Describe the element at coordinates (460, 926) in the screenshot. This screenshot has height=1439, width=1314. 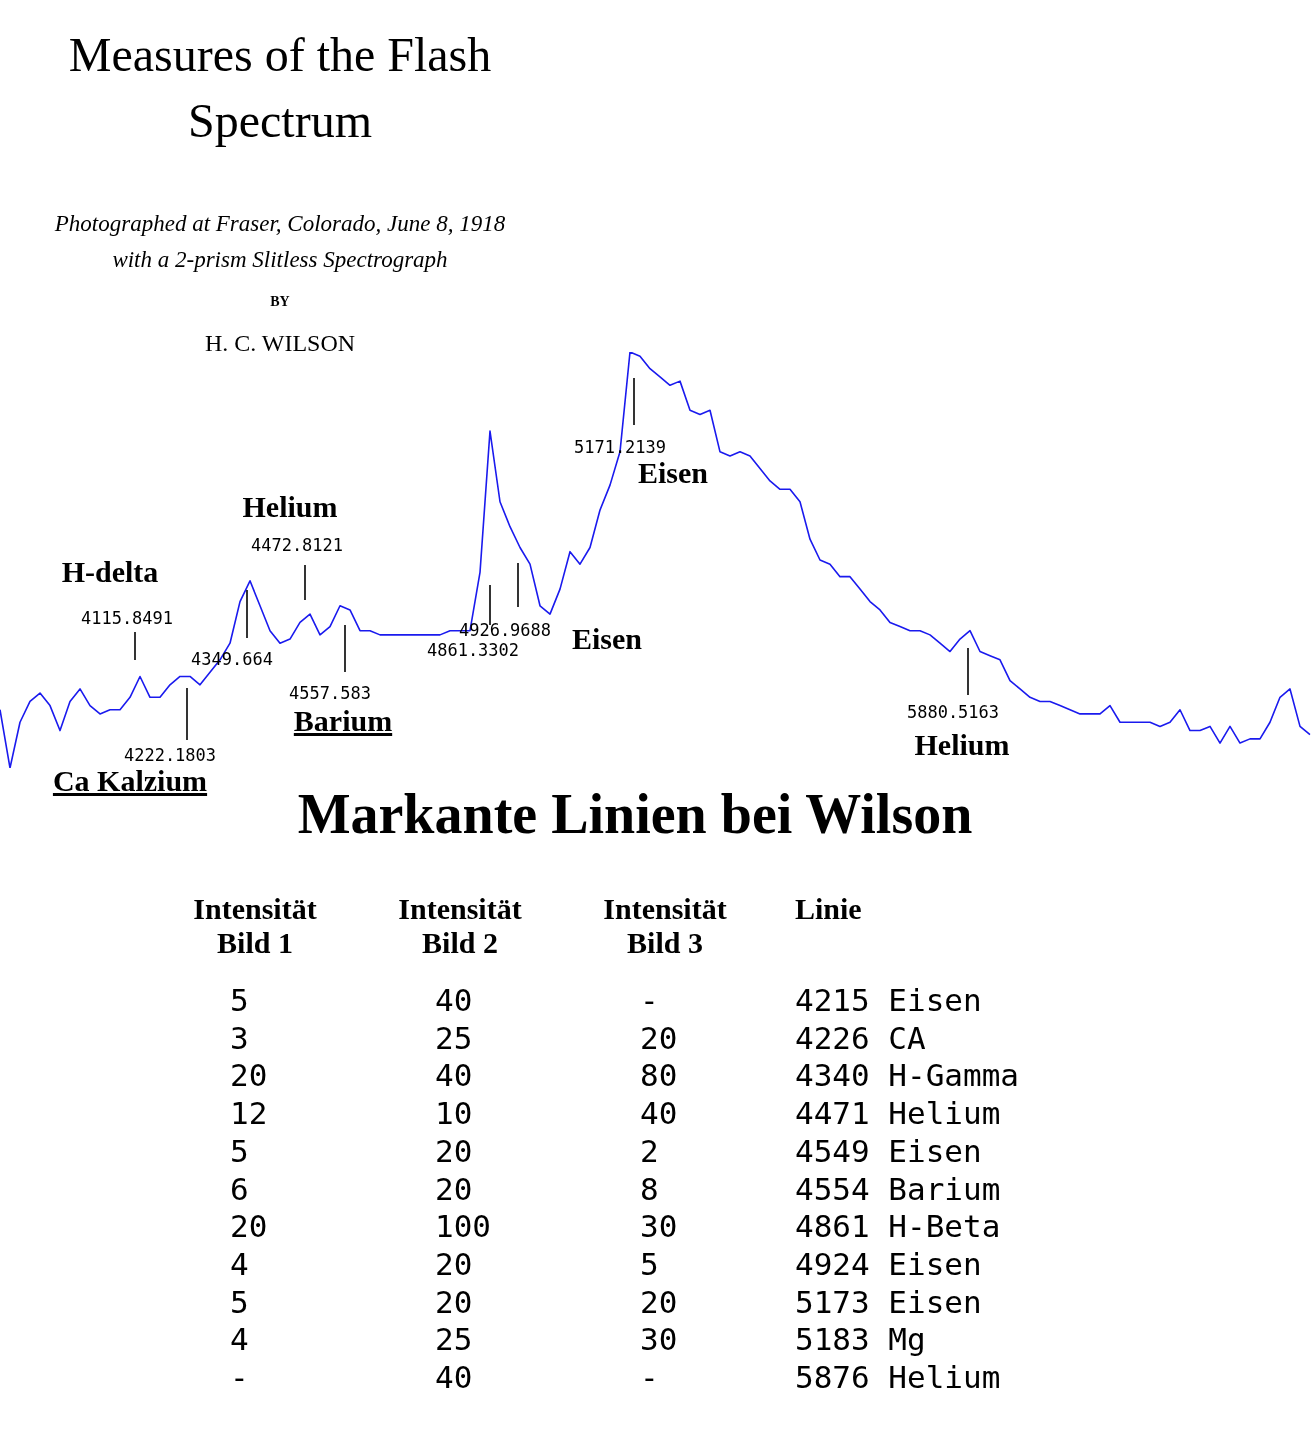
I see `text: Intensität Bild 2` at that location.